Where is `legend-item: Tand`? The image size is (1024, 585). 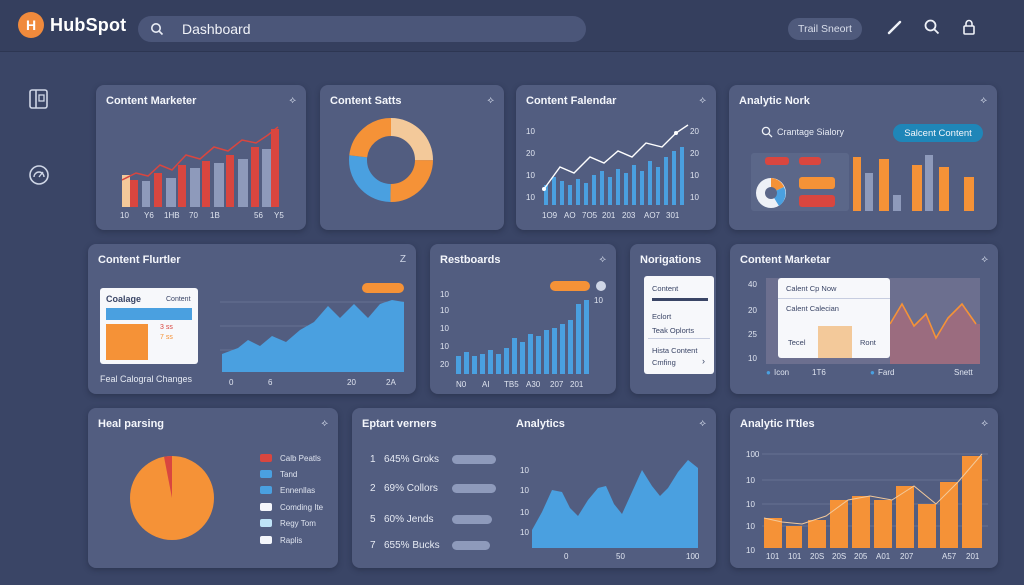 legend-item: Tand is located at coordinates (289, 474).